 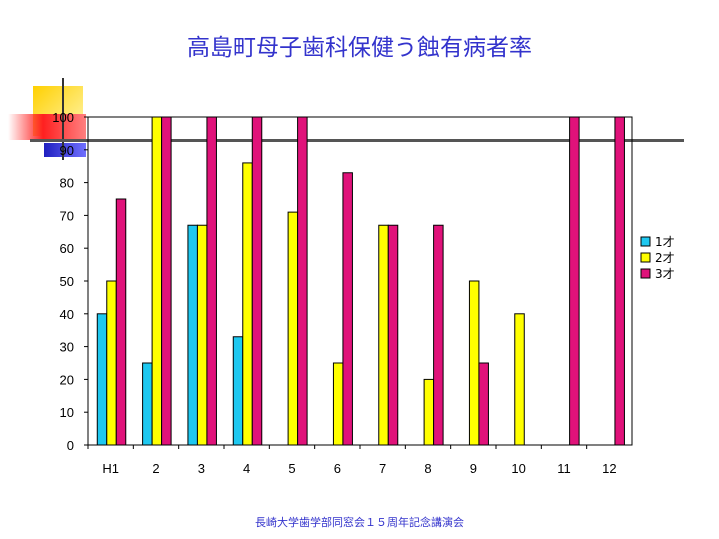 I want to click on x-tick-label: 9, so click(x=473, y=468).